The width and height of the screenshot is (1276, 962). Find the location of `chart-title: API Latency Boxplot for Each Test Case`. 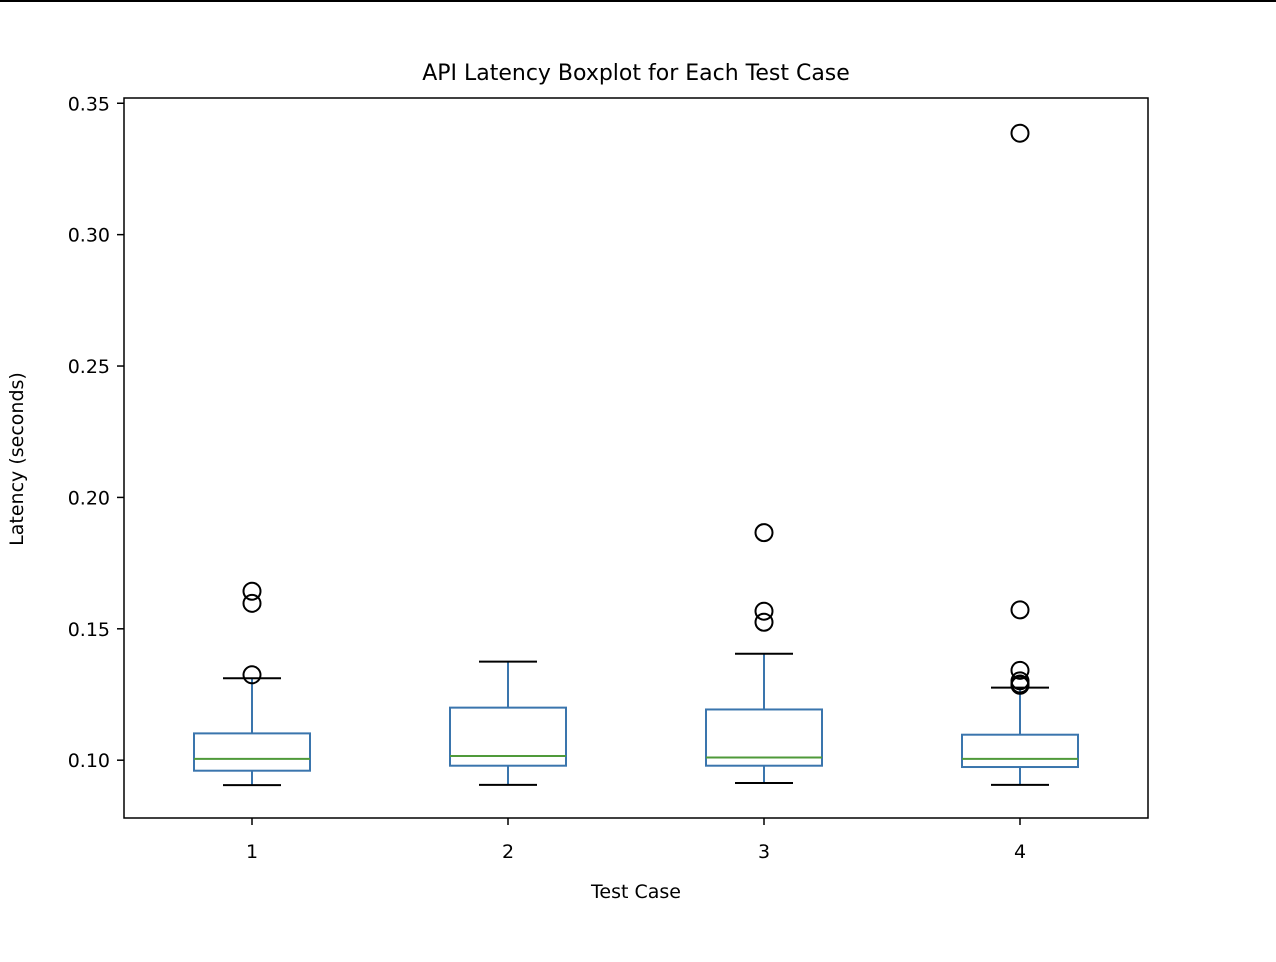

chart-title: API Latency Boxplot for Each Test Case is located at coordinates (636, 73).